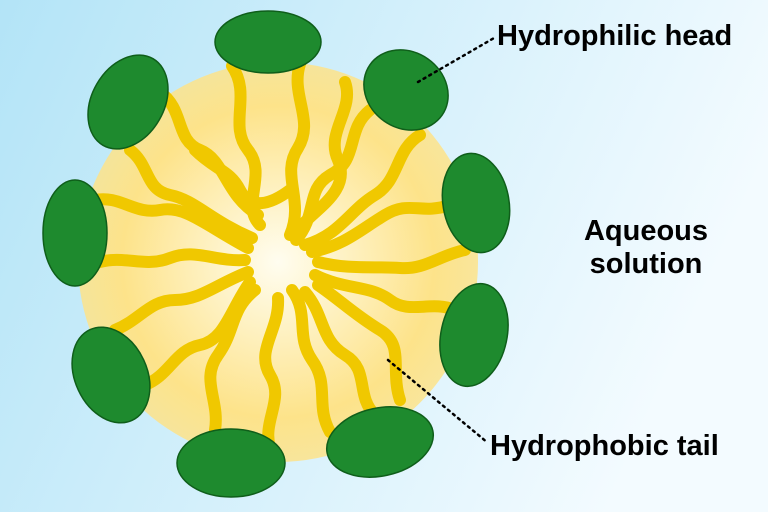  I want to click on head-upper-left, so click(128, 102).